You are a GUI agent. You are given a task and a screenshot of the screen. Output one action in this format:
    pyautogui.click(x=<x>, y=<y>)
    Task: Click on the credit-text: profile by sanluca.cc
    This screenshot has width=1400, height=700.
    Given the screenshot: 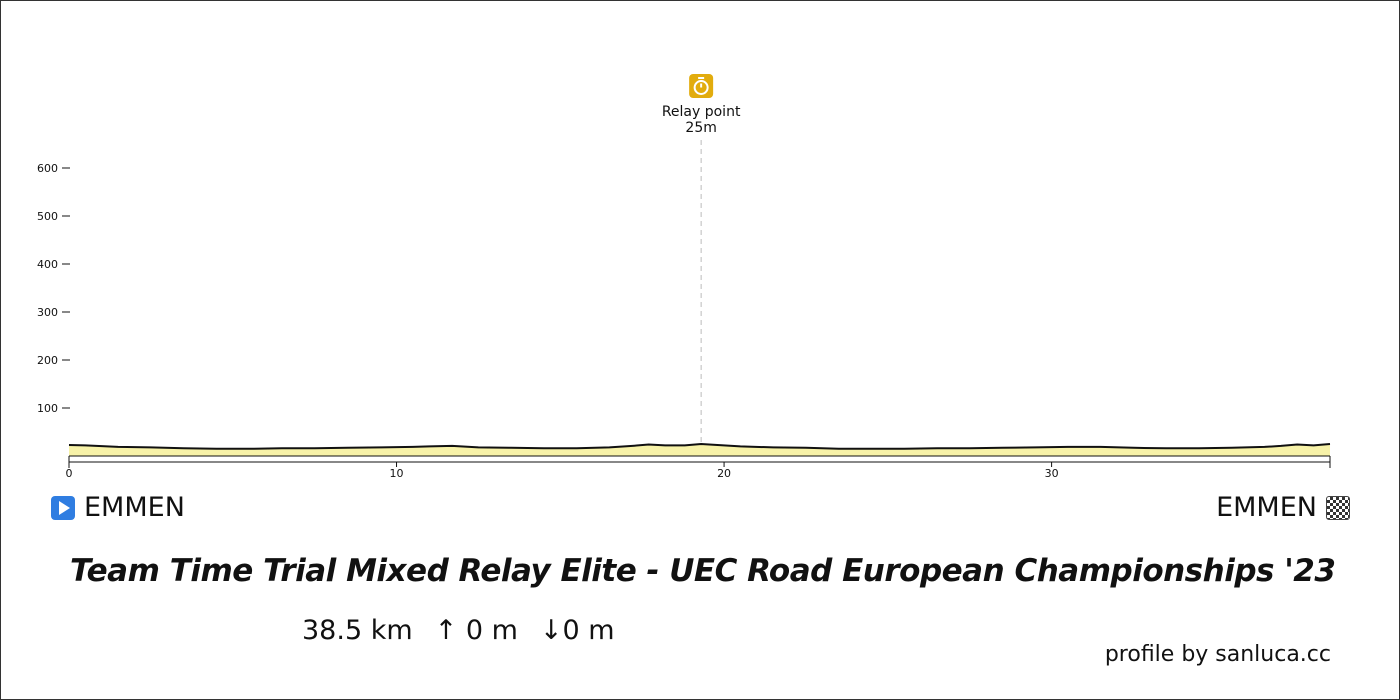 What is the action you would take?
    pyautogui.click(x=1217, y=654)
    